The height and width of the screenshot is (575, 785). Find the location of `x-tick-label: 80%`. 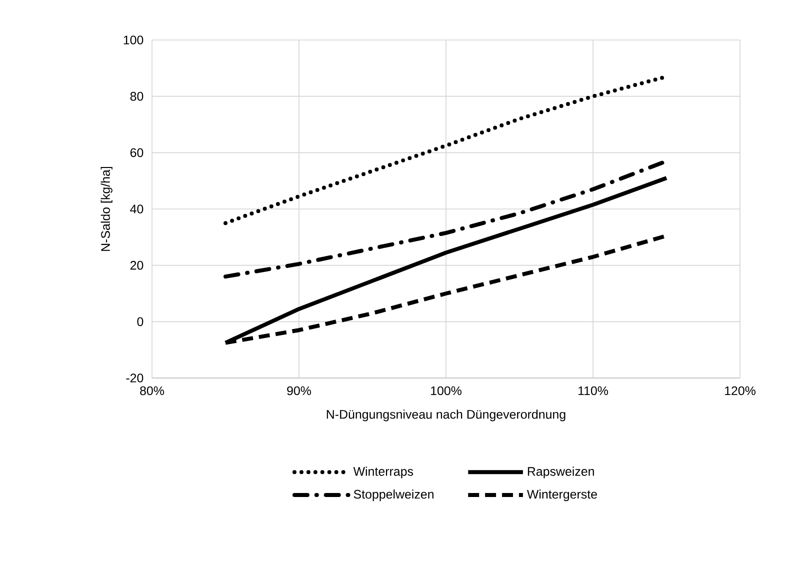

x-tick-label: 80% is located at coordinates (152, 391).